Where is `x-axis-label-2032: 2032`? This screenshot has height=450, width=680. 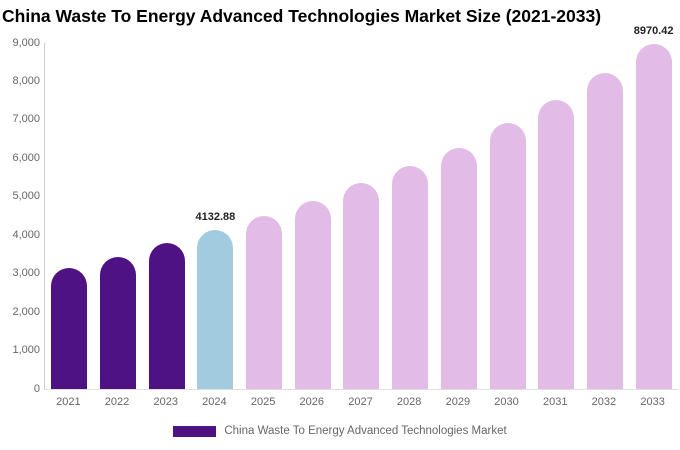 x-axis-label-2032: 2032 is located at coordinates (604, 402).